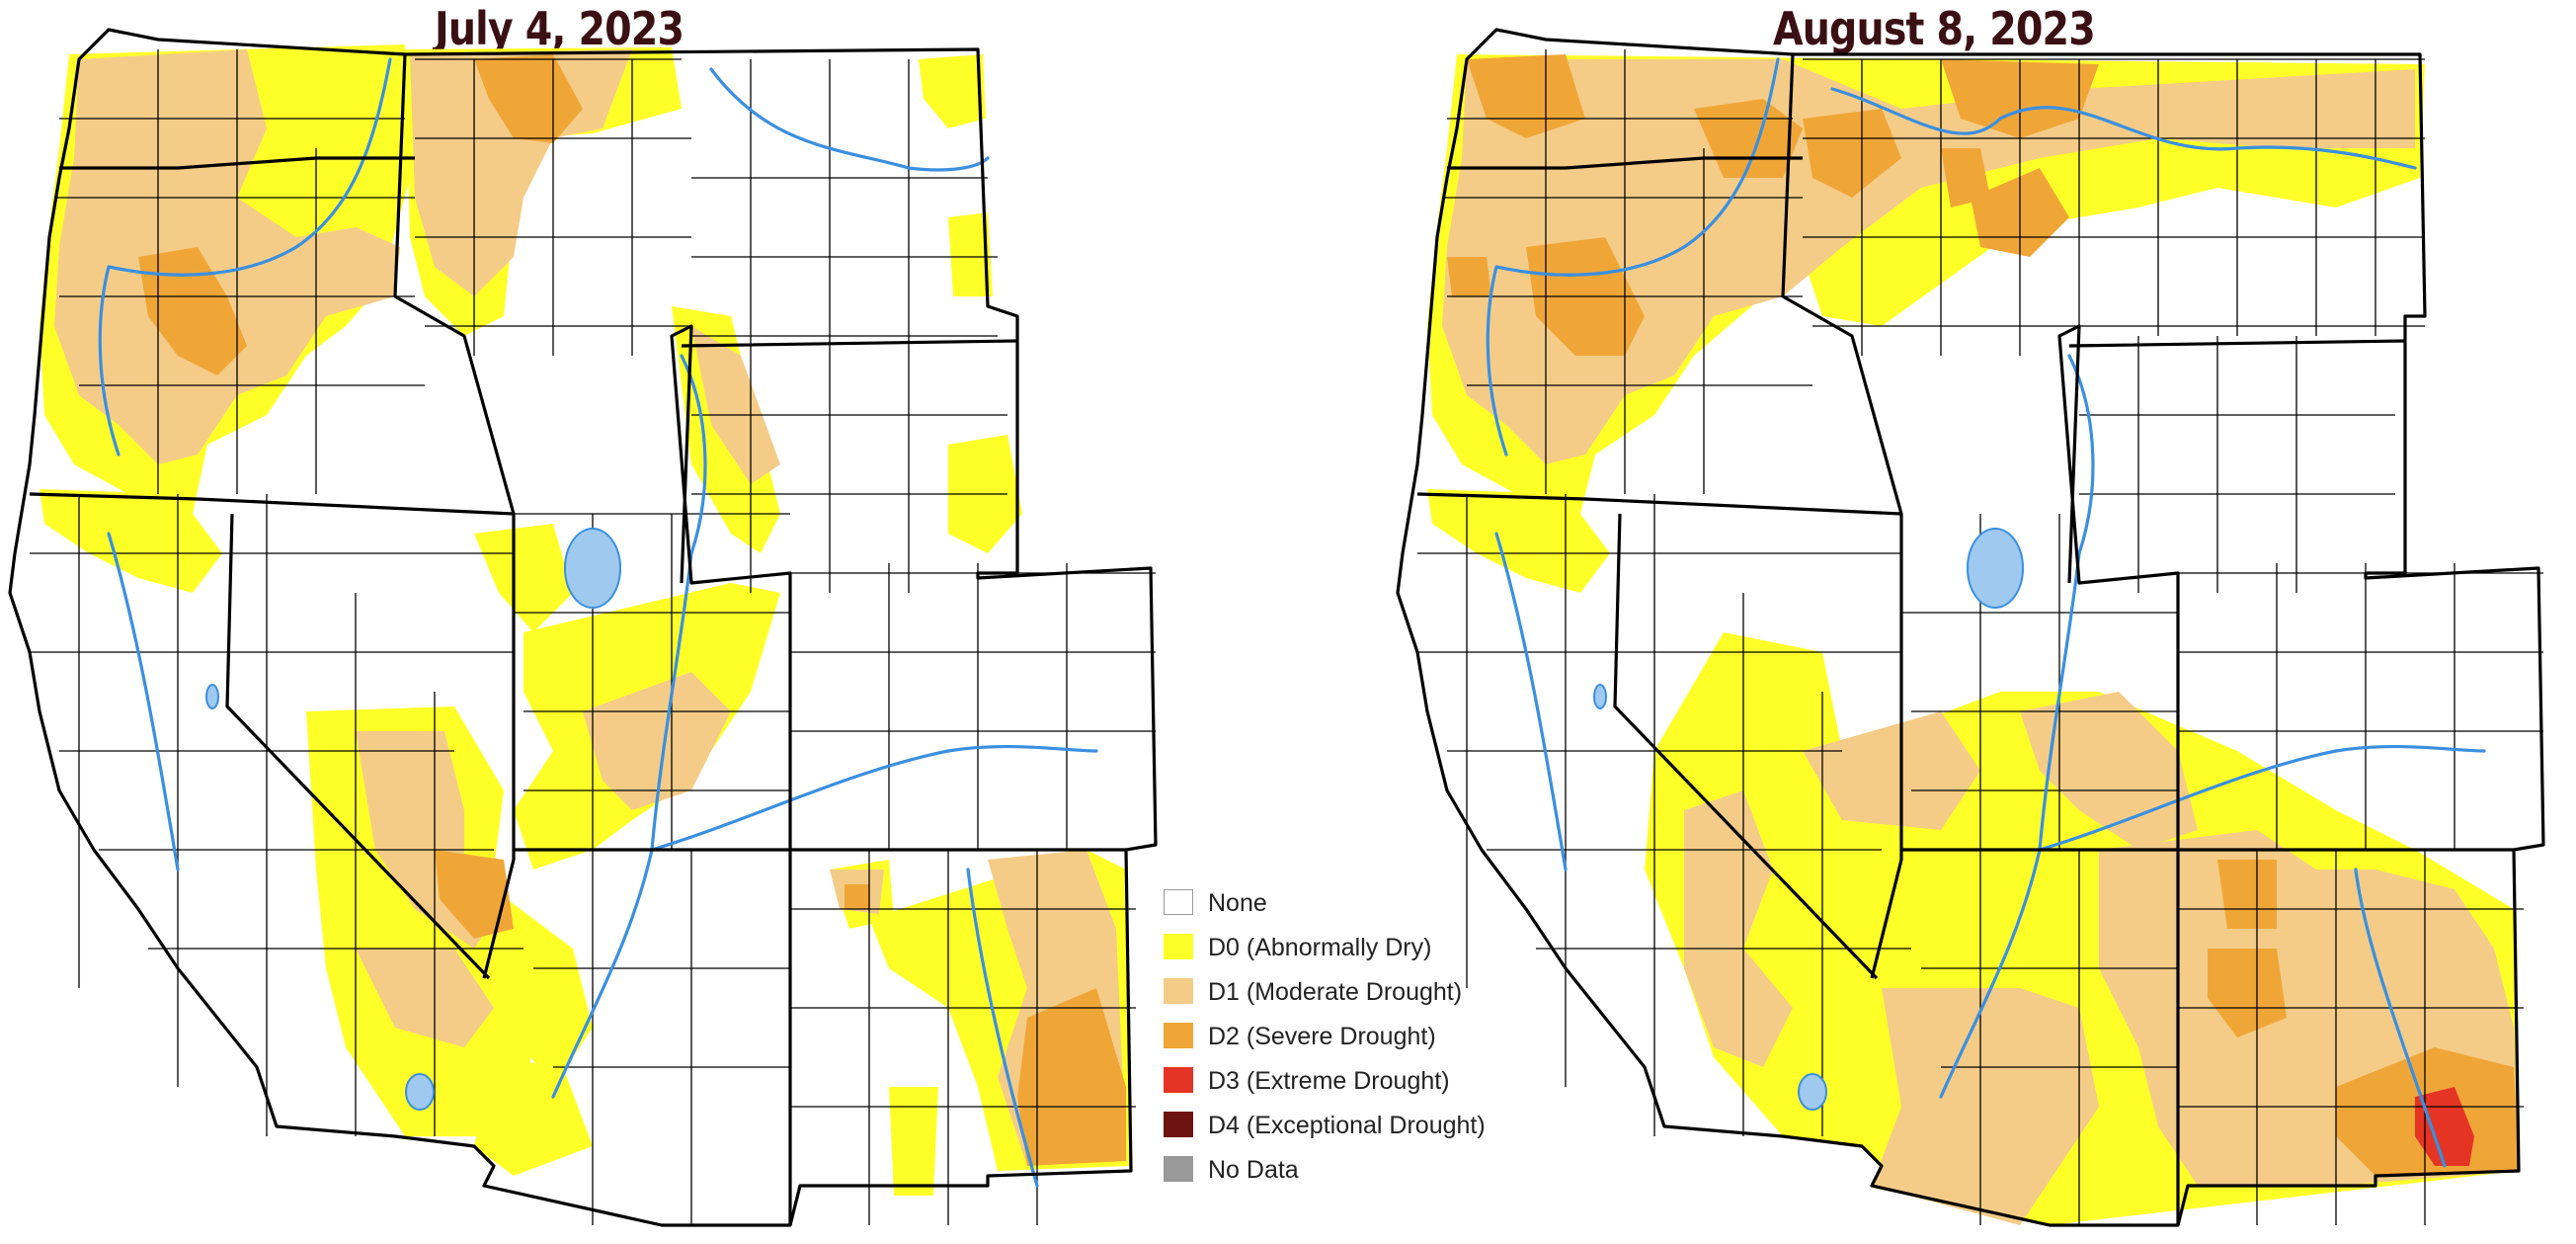  What do you see at coordinates (1178, 902) in the screenshot?
I see `legend-swatch-none` at bounding box center [1178, 902].